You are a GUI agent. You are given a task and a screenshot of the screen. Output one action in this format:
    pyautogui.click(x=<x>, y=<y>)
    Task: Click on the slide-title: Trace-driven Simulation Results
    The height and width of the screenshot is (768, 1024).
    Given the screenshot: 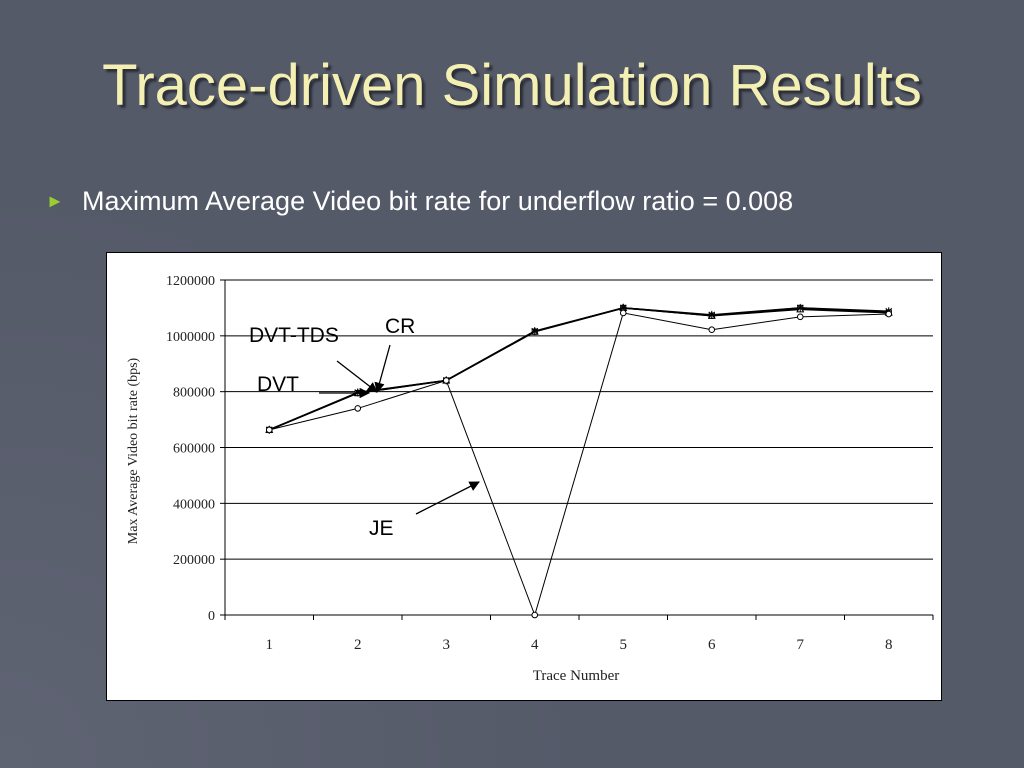 What is the action you would take?
    pyautogui.click(x=512, y=85)
    